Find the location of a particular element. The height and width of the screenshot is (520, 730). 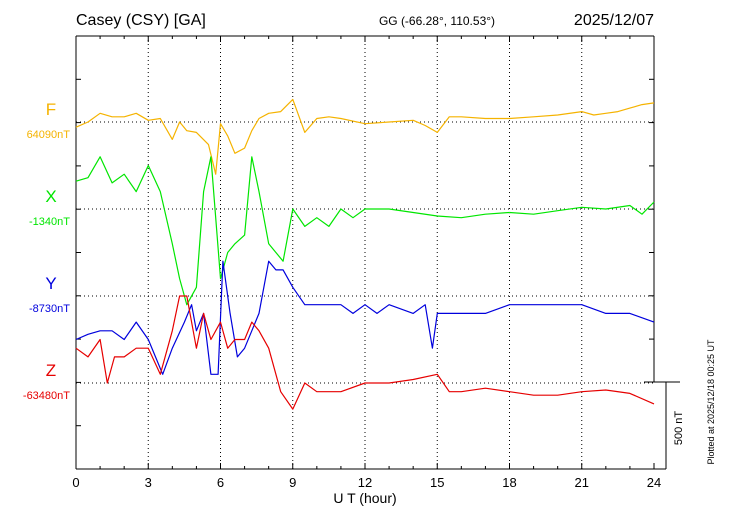

x-tick-label: 21 is located at coordinates (582, 482).